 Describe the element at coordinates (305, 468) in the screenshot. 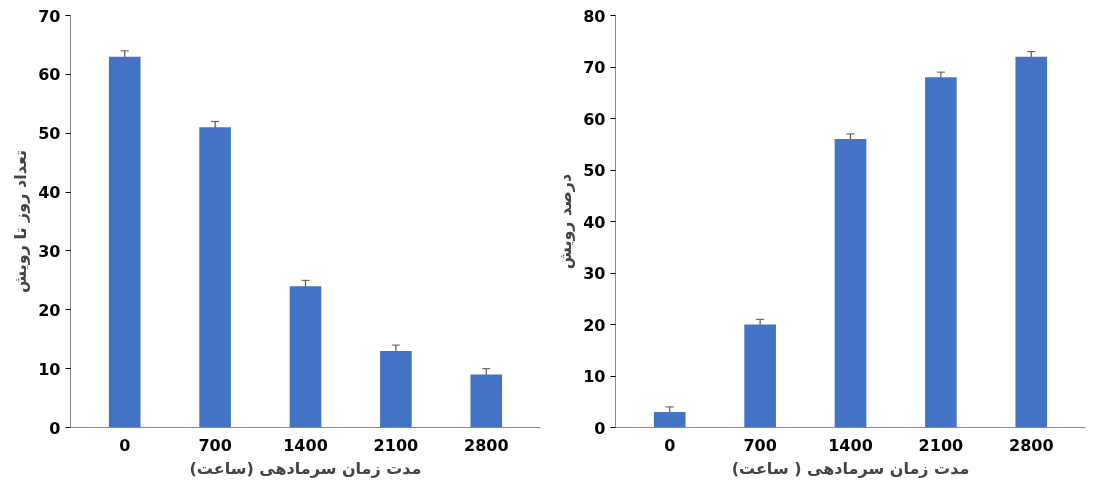

I see `x-axis-title: مدت زمان سرمادهی (ساعت)` at that location.